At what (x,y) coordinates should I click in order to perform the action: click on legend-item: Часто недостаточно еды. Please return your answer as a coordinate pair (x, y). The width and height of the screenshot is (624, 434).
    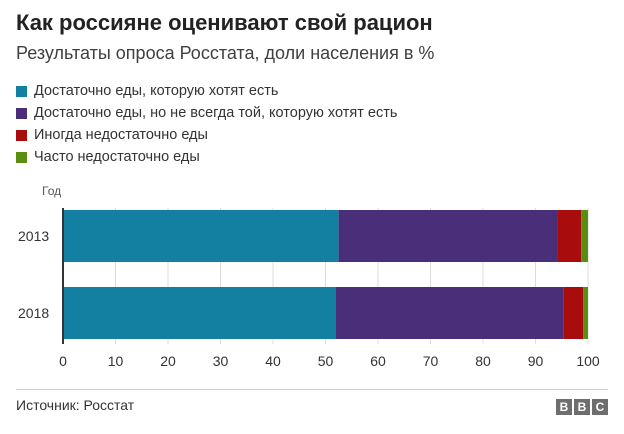
    Looking at the image, I should click on (206, 157).